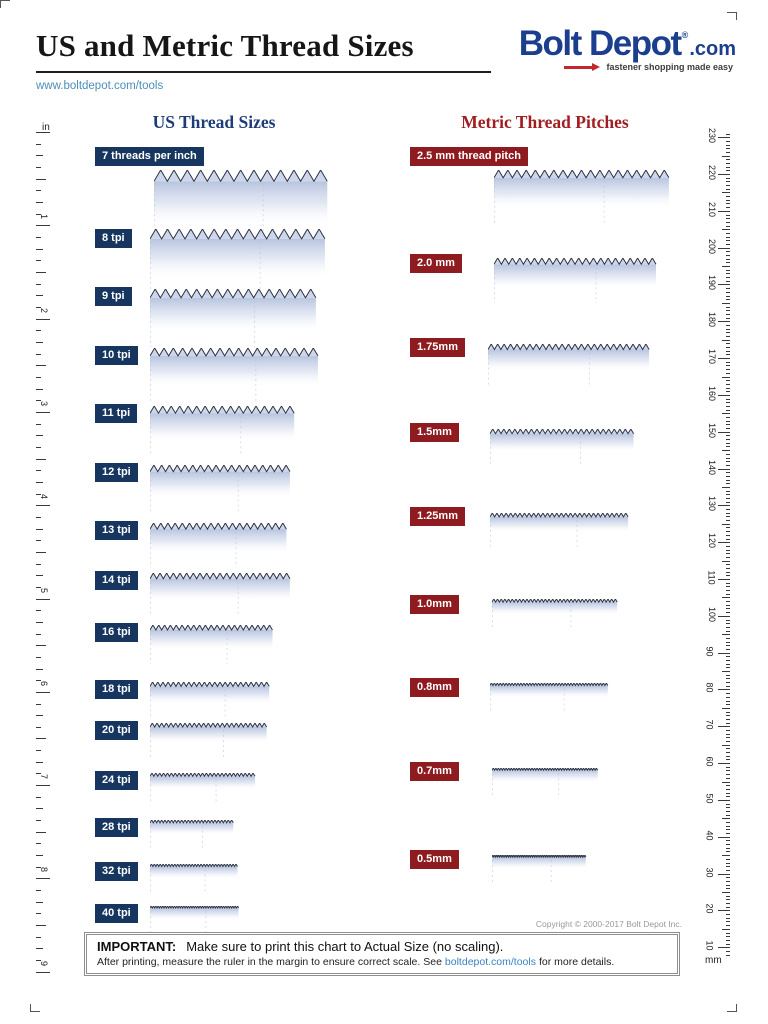 The image size is (768, 1024). What do you see at coordinates (712, 49) in the screenshot?
I see `logo-tld: .com` at bounding box center [712, 49].